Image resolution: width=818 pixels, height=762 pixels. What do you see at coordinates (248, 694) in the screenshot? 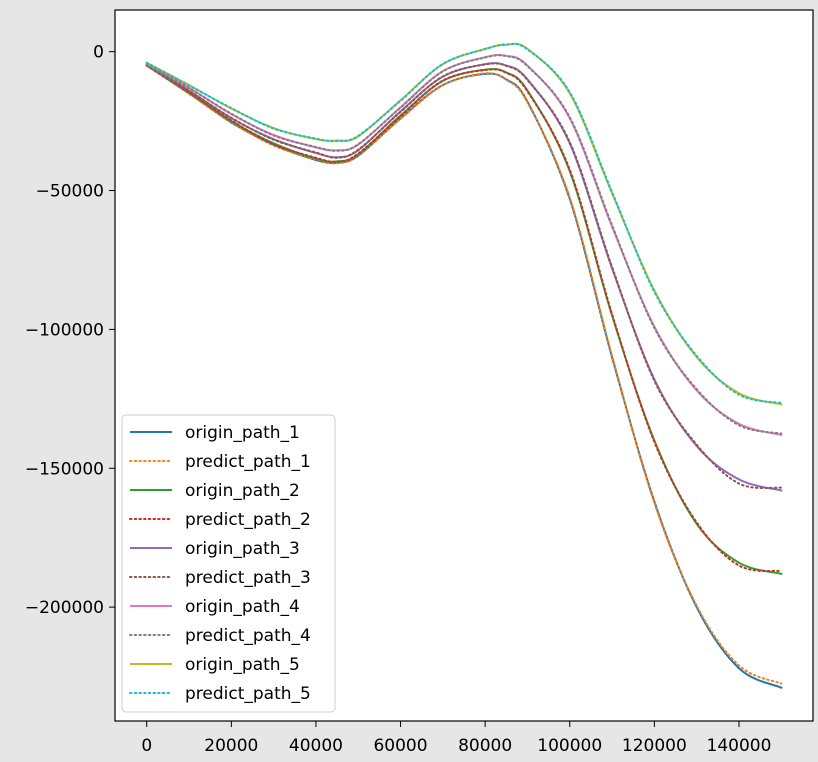
I see `legend-label-predict_path_5: predict_path_5` at bounding box center [248, 694].